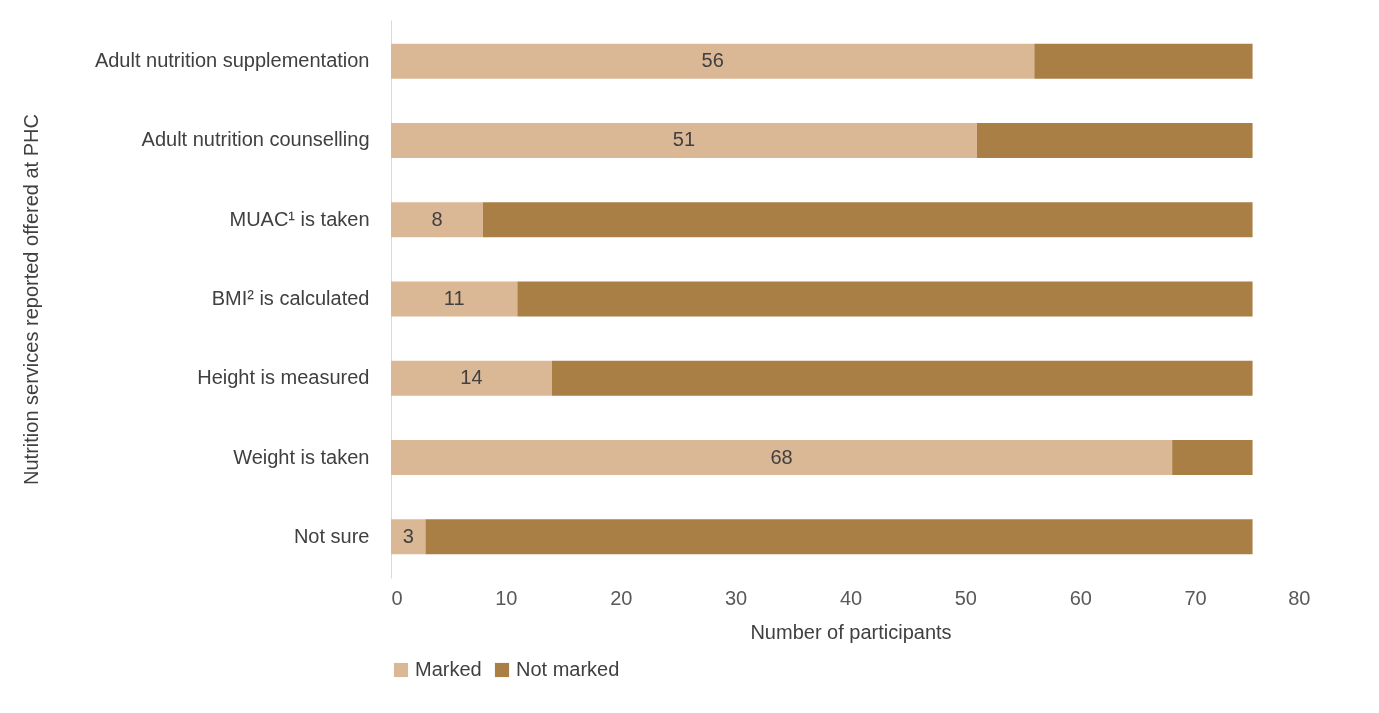 This screenshot has width=1379, height=713. What do you see at coordinates (568, 669) in the screenshot?
I see `legend-label: Not marked` at bounding box center [568, 669].